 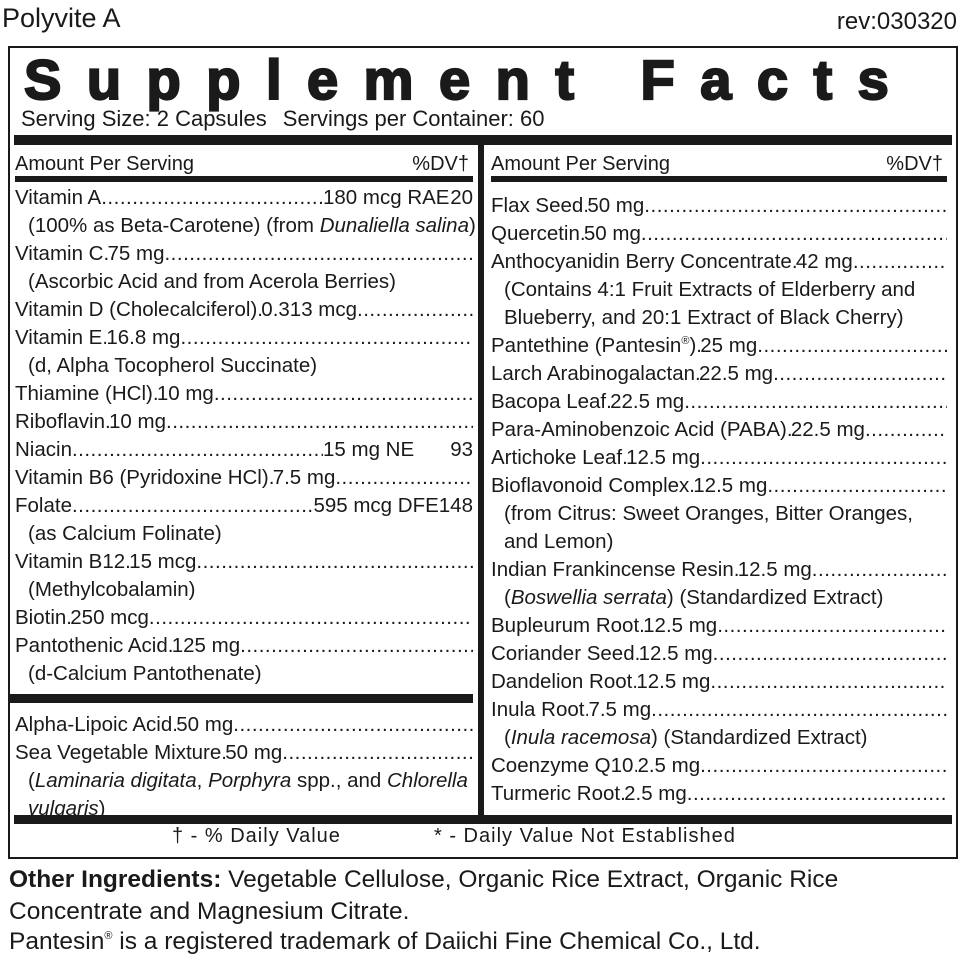 What do you see at coordinates (244, 478) in the screenshot?
I see `nutrient-row: Vitamin B6 (Pyridoxine HCl)7.5 mg441` at bounding box center [244, 478].